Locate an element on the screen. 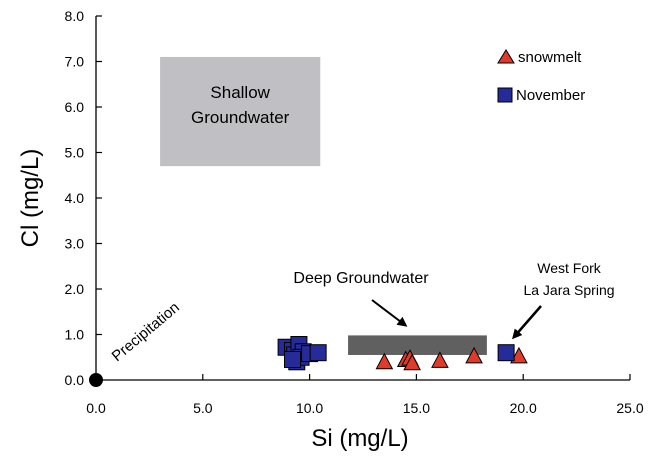 Image resolution: width=656 pixels, height=457 pixels. y-axis-ticks: 0.0 1.0 2.0 3.0 4.0 5.0 6.0 7.0 8.0 is located at coordinates (83, 198).